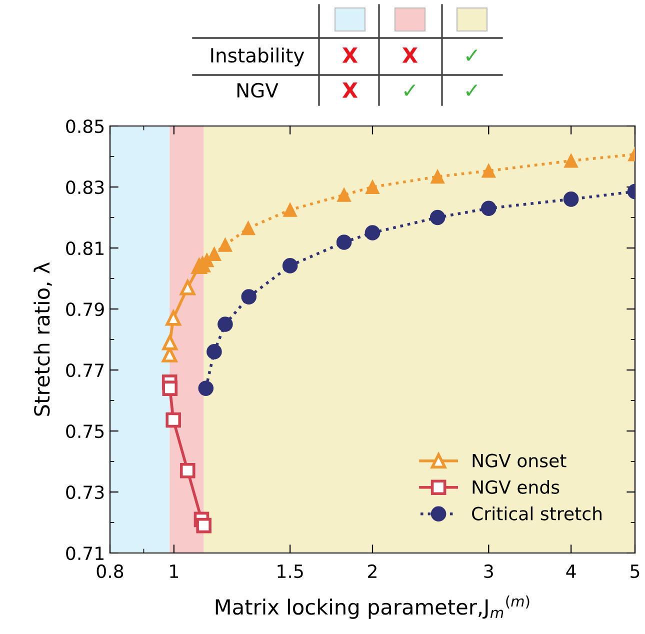  What do you see at coordinates (85, 187) in the screenshot?
I see `y-tick-label: 0.83` at bounding box center [85, 187].